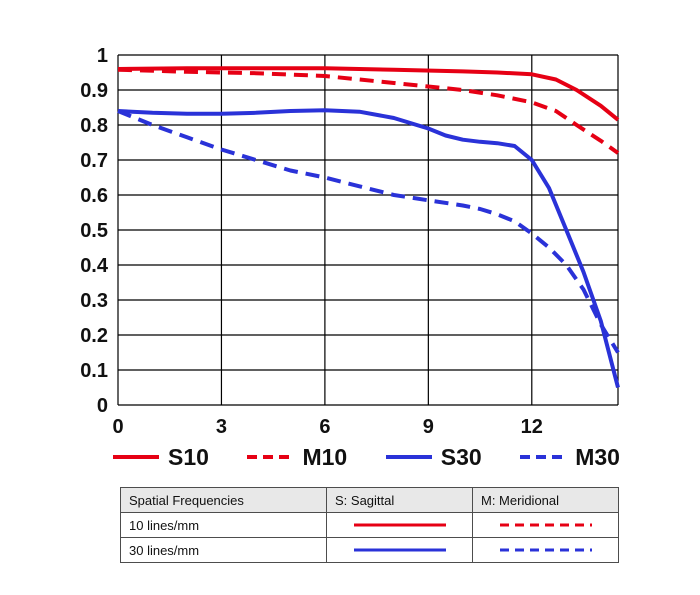 The height and width of the screenshot is (595, 700). Describe the element at coordinates (94, 371) in the screenshot. I see `y-tick-label: 0.1` at that location.